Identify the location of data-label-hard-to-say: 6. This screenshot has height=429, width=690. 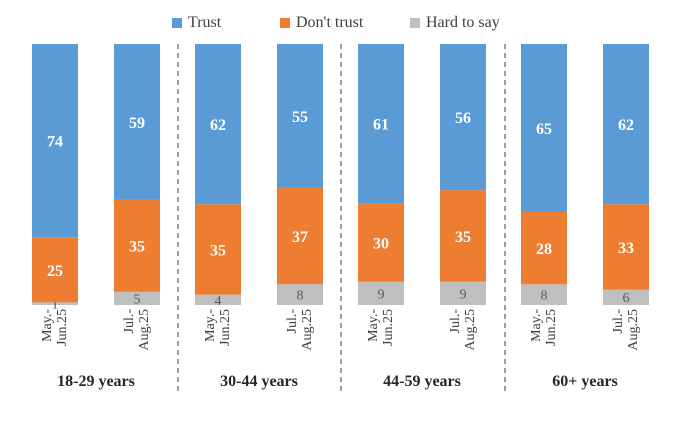
(626, 298).